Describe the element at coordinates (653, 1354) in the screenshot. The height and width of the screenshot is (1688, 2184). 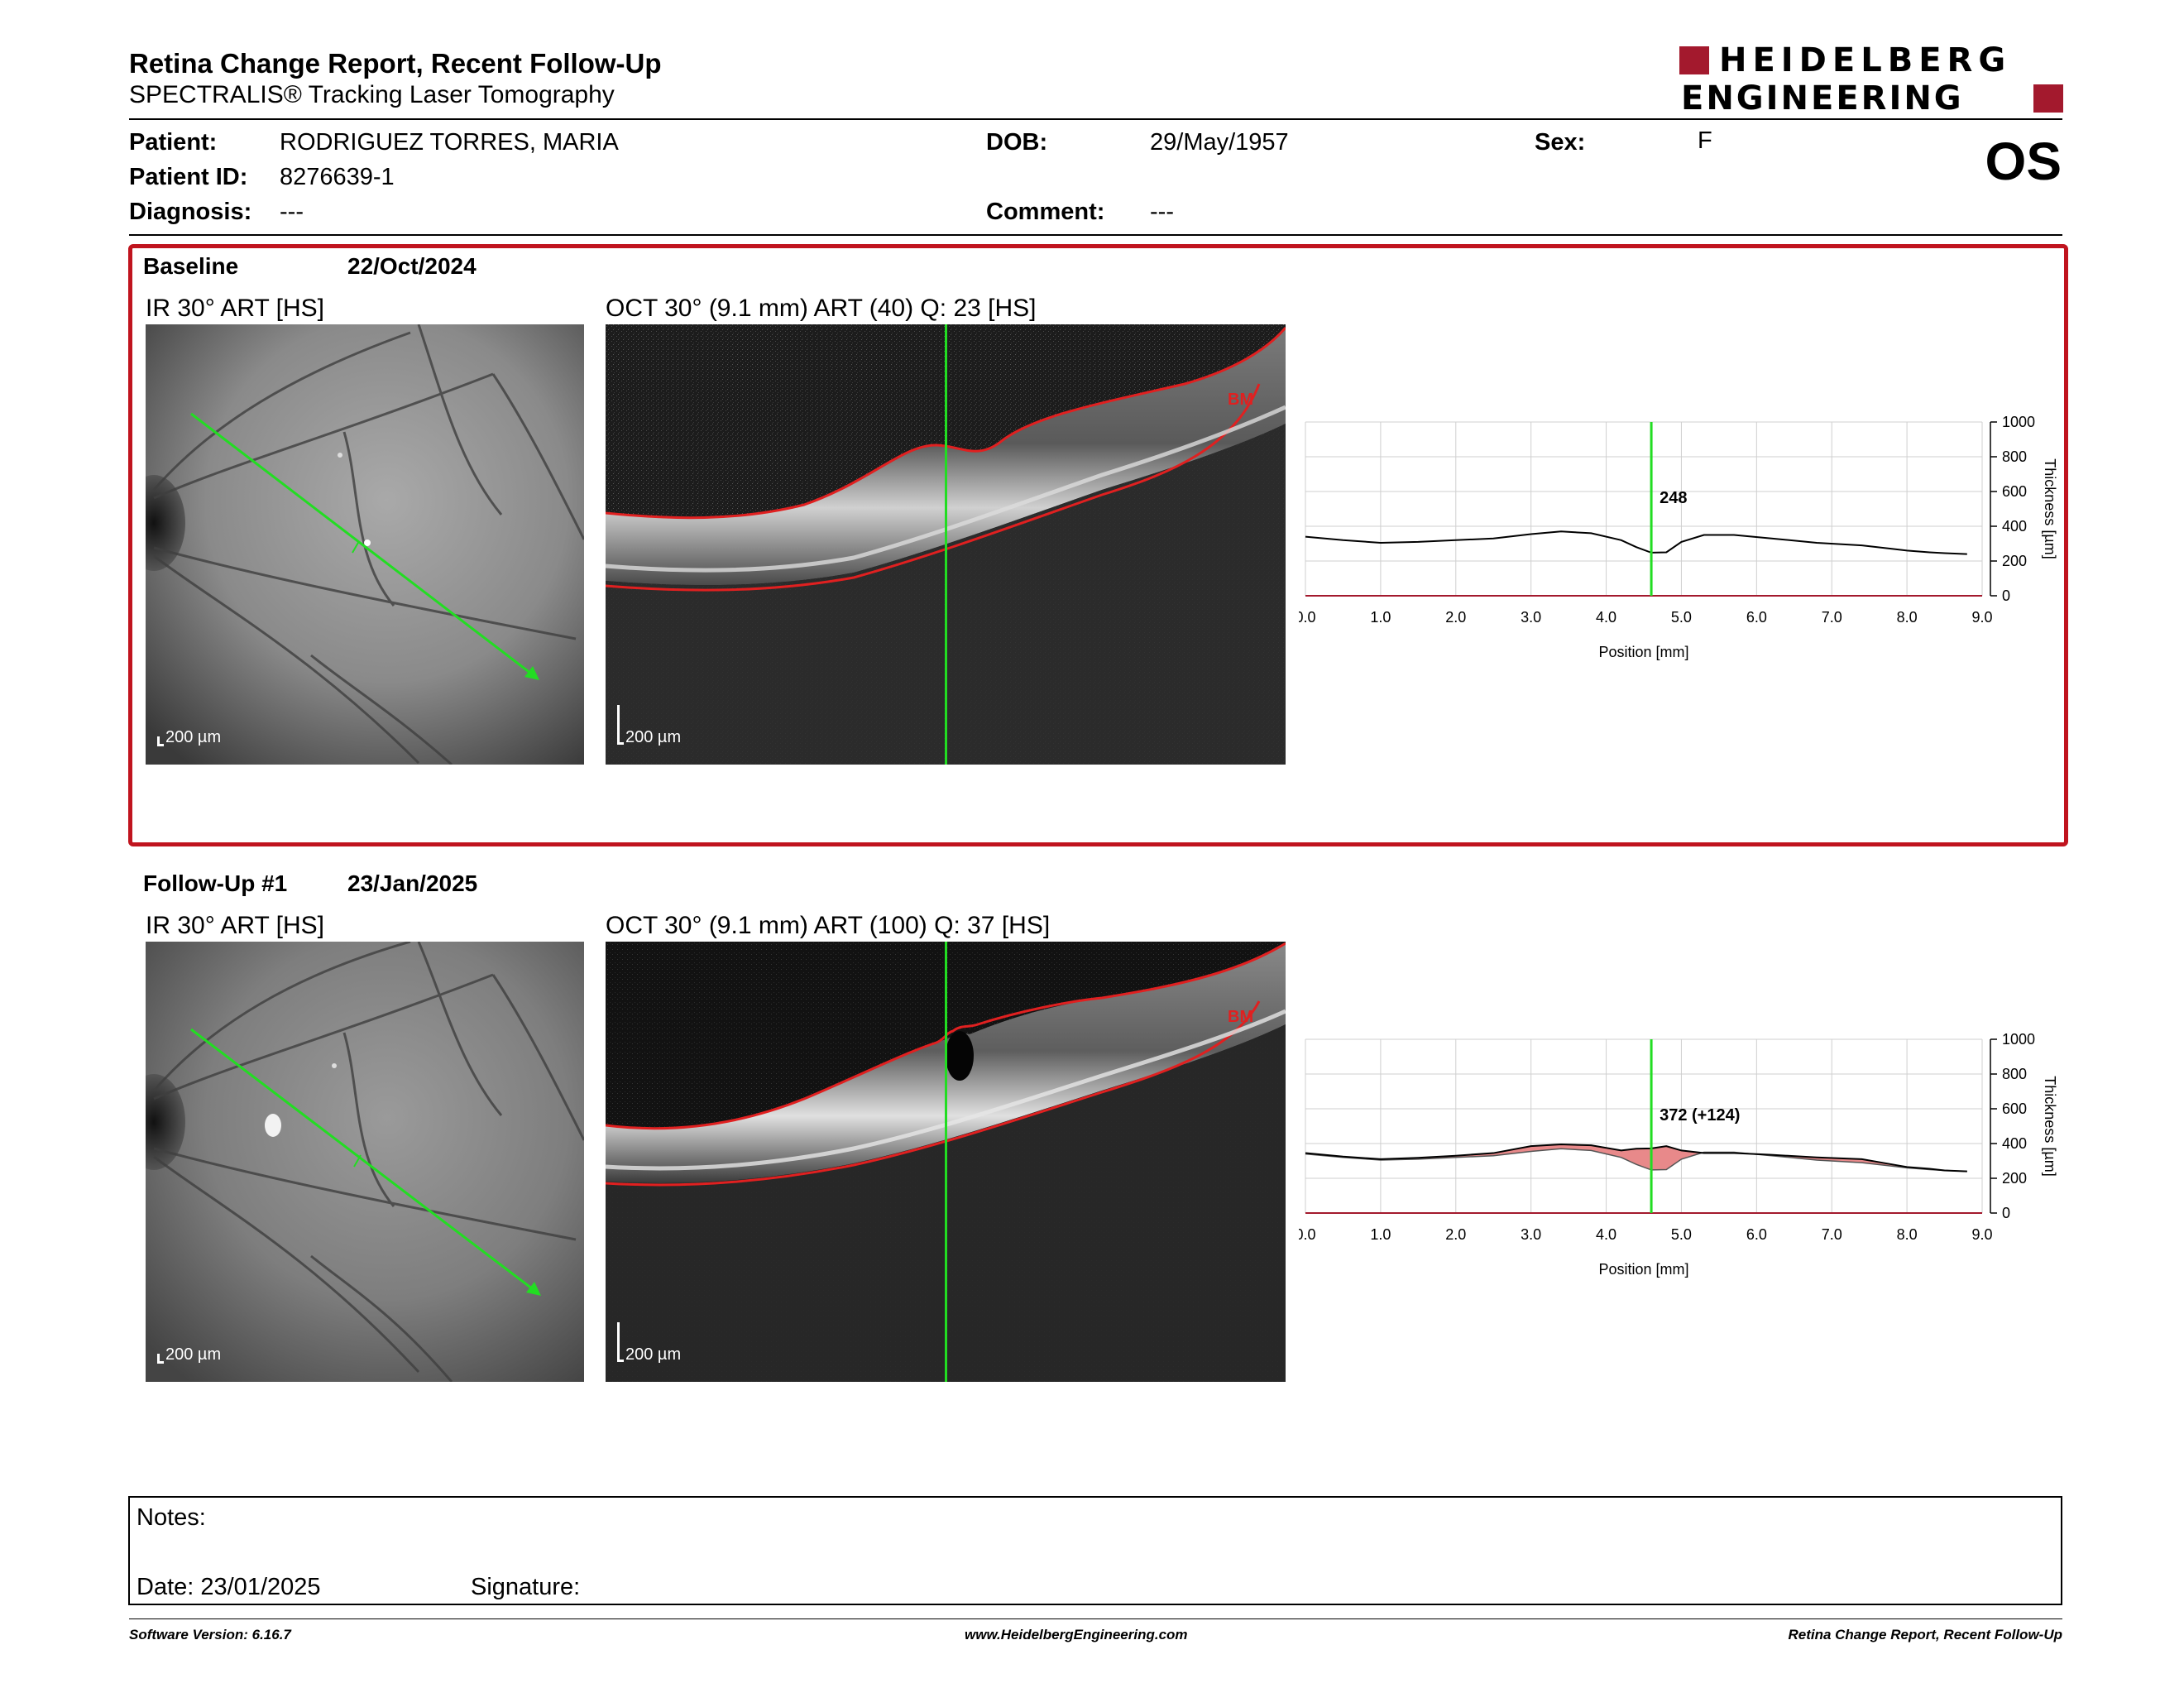
I see `followup-oct-scale: 200 µm` at that location.